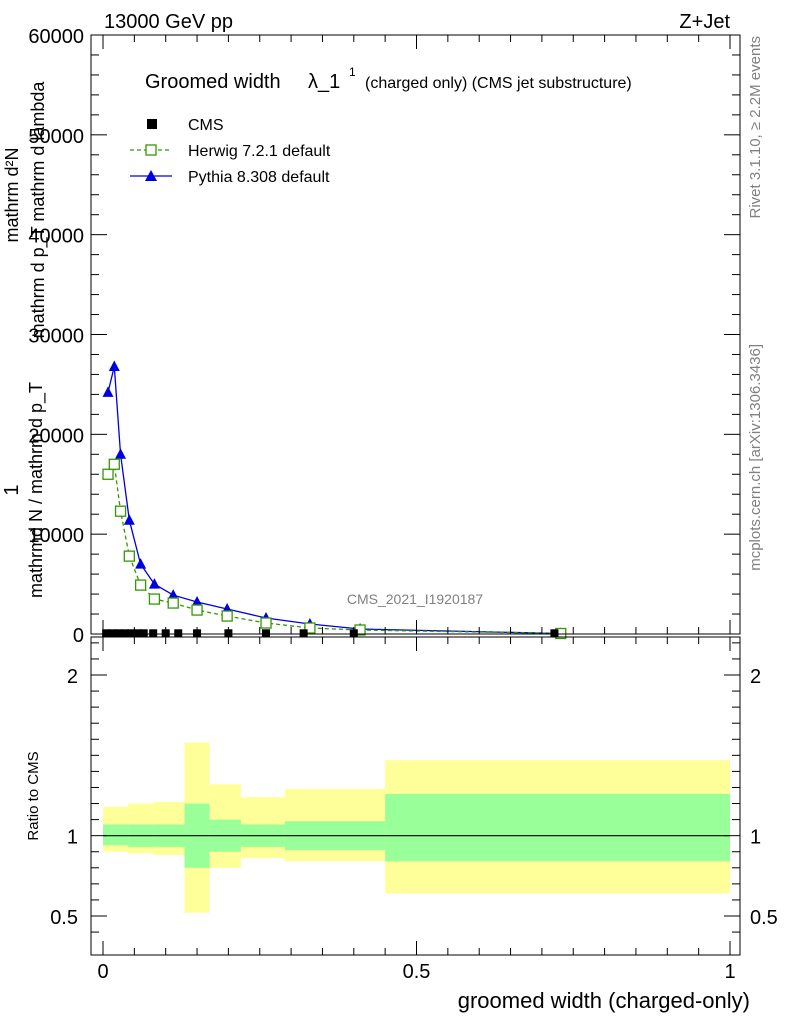 This screenshot has height=1024, width=786. What do you see at coordinates (259, 151) in the screenshot?
I see `legend-herwig-label: Herwig 7.2.1 default` at bounding box center [259, 151].